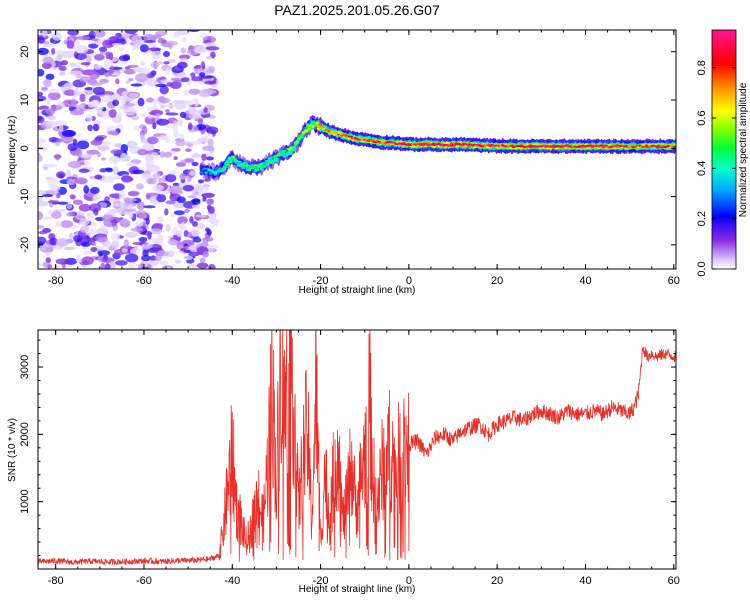 The height and width of the screenshot is (600, 750). I want to click on colorbar-tick-label: 0.6, so click(702, 117).